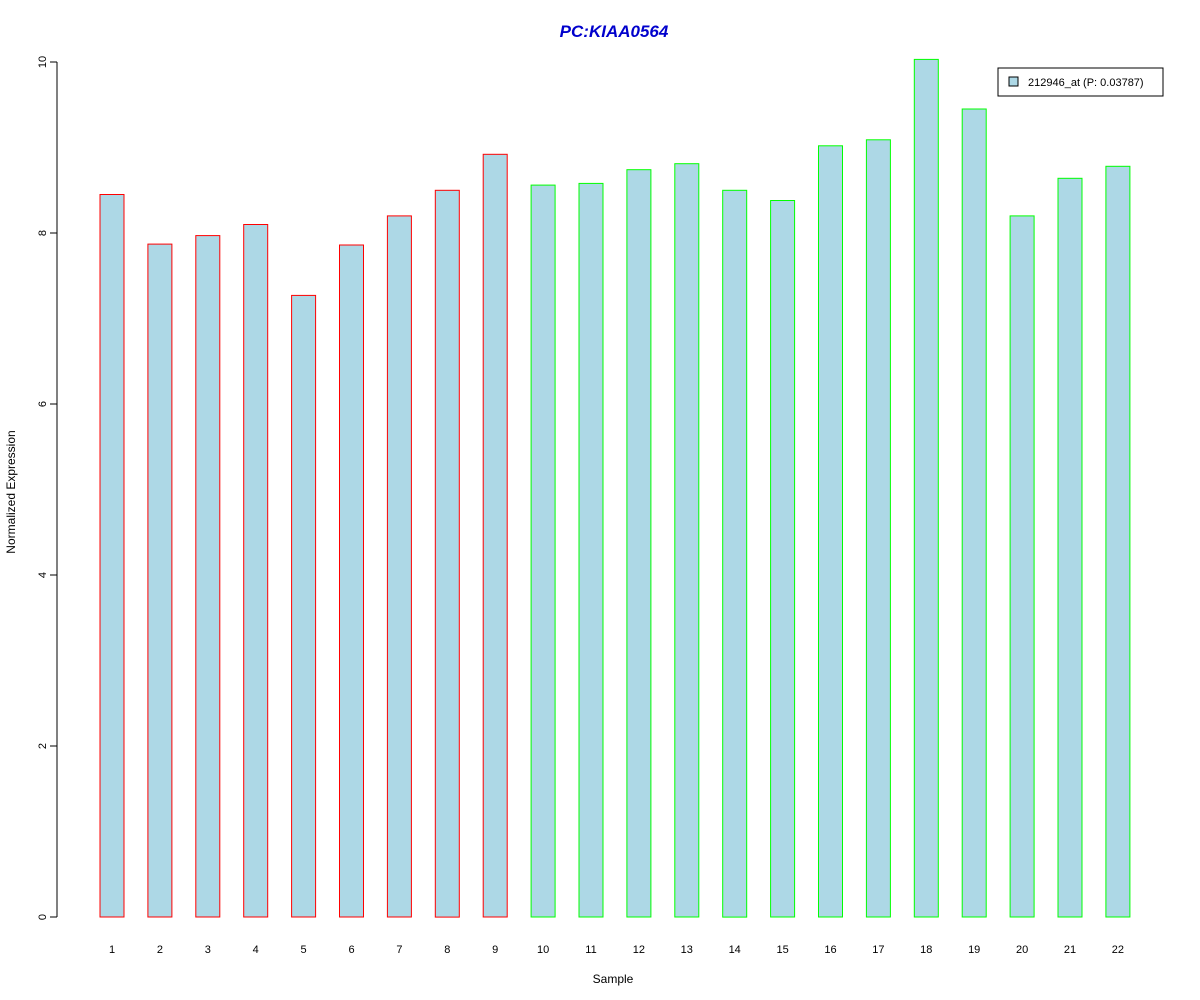 Image resolution: width=1200 pixels, height=1000 pixels. Describe the element at coordinates (304, 950) in the screenshot. I see `x-tick-label: 5` at that location.